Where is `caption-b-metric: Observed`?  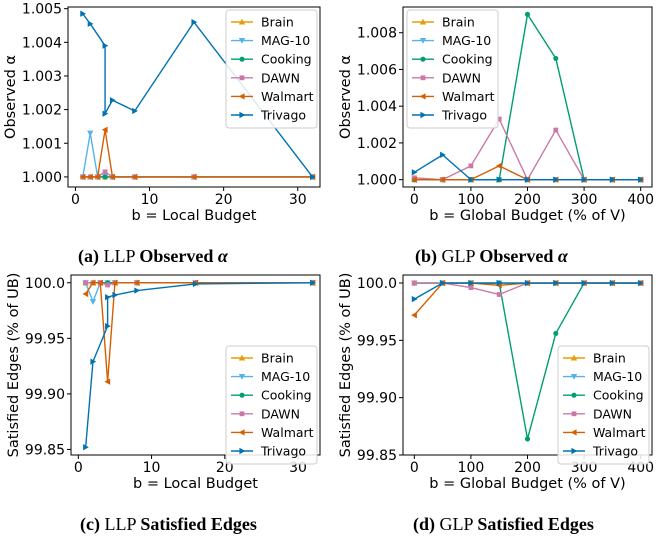 caption-b-metric: Observed is located at coordinates (516, 256).